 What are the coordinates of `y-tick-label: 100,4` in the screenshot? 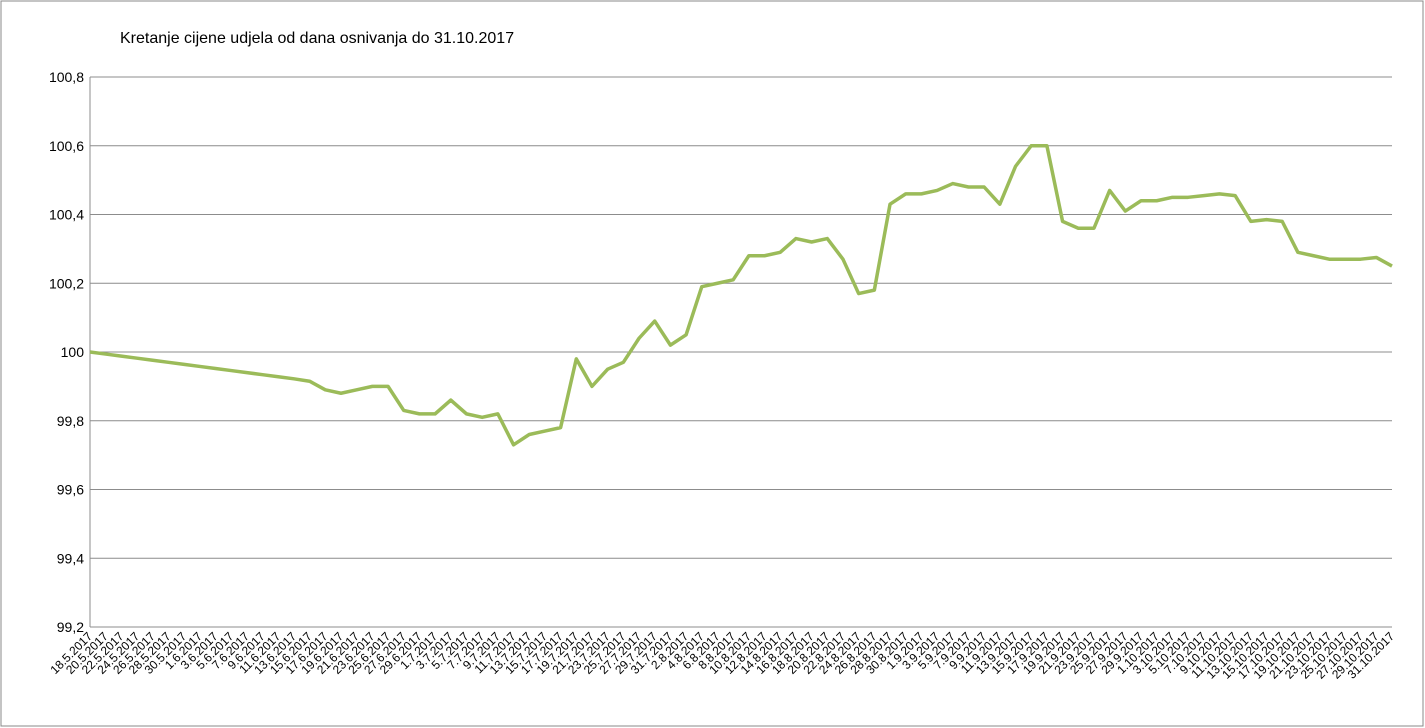 It's located at (66, 215).